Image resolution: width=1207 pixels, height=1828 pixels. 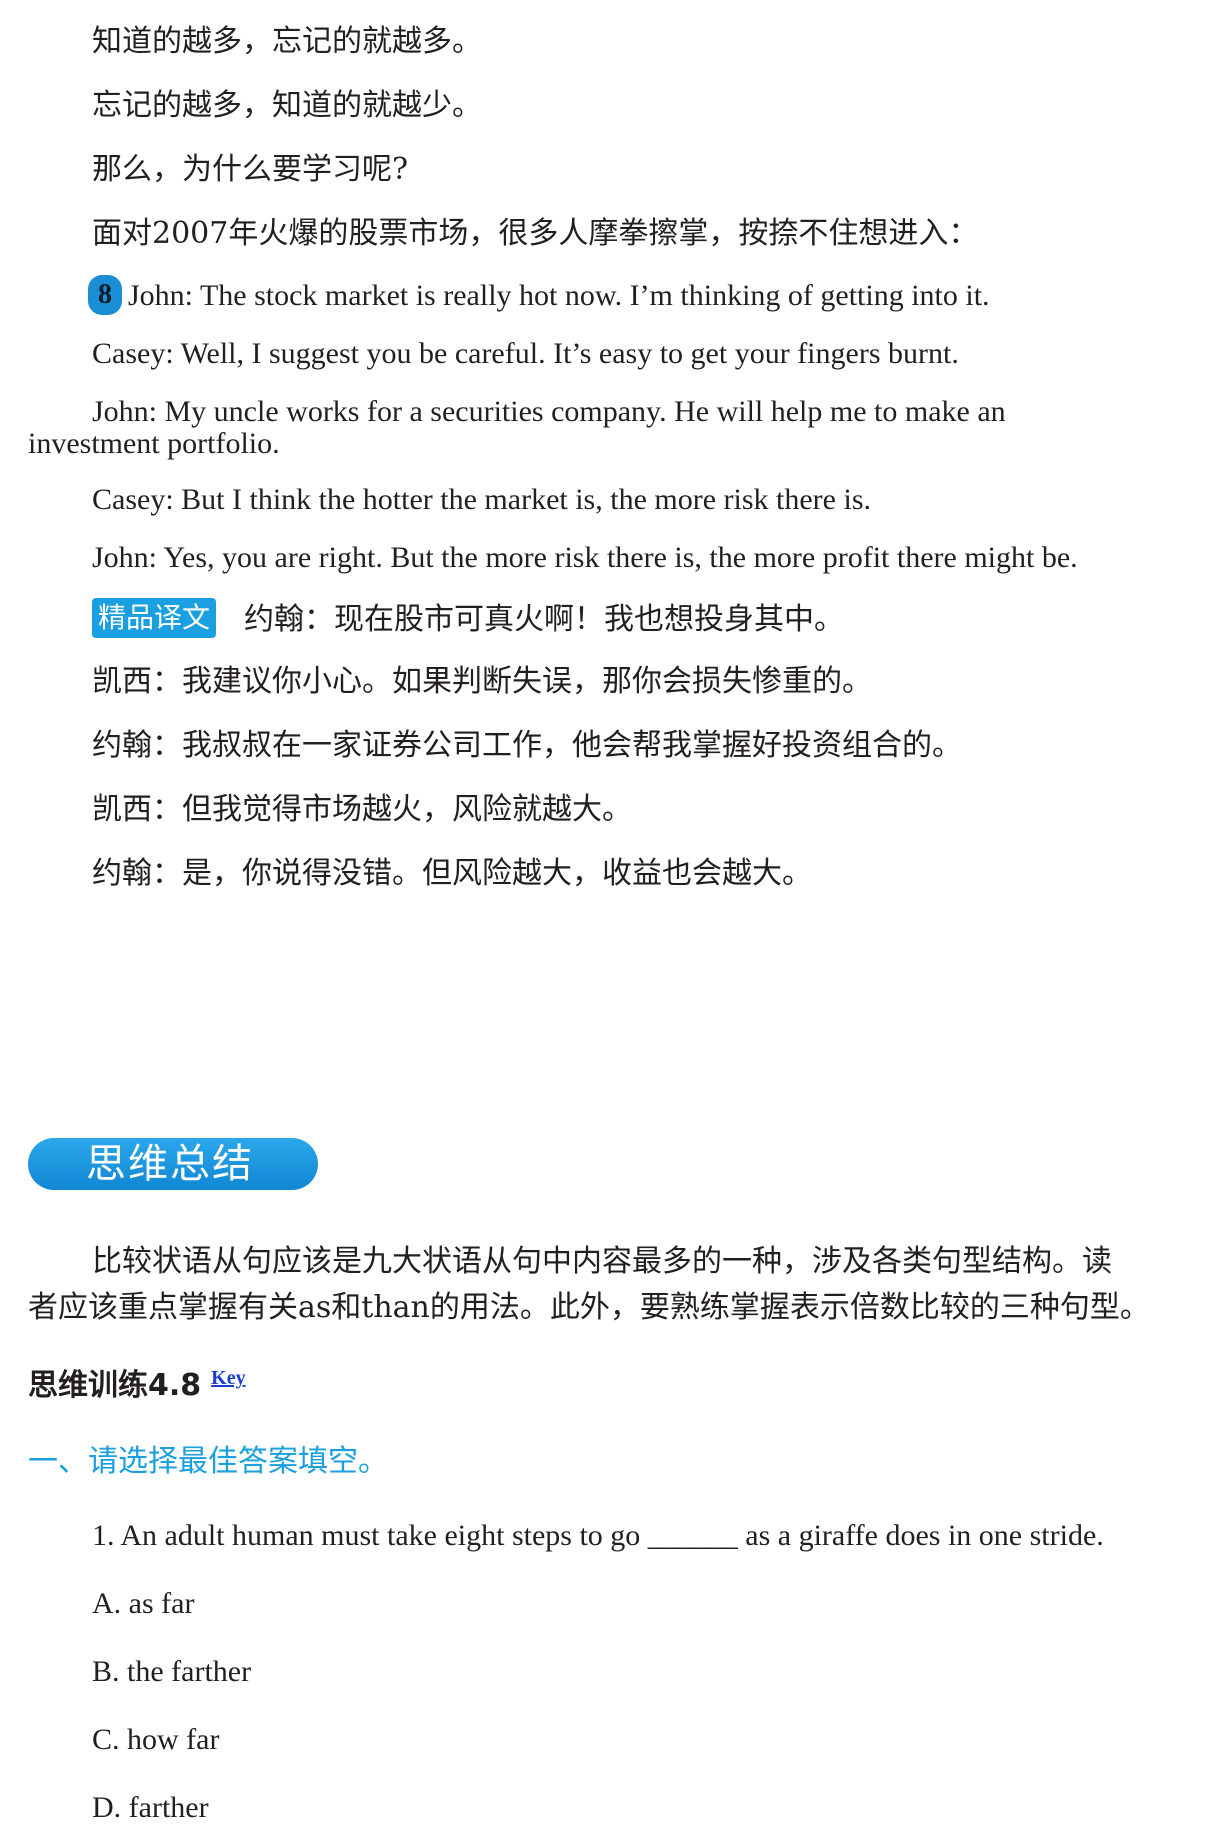 I want to click on intro-line-4: 面对2007年火爆的股票市场，很多人摩拳擦掌，按捺不住想进入：, so click(x=535, y=233).